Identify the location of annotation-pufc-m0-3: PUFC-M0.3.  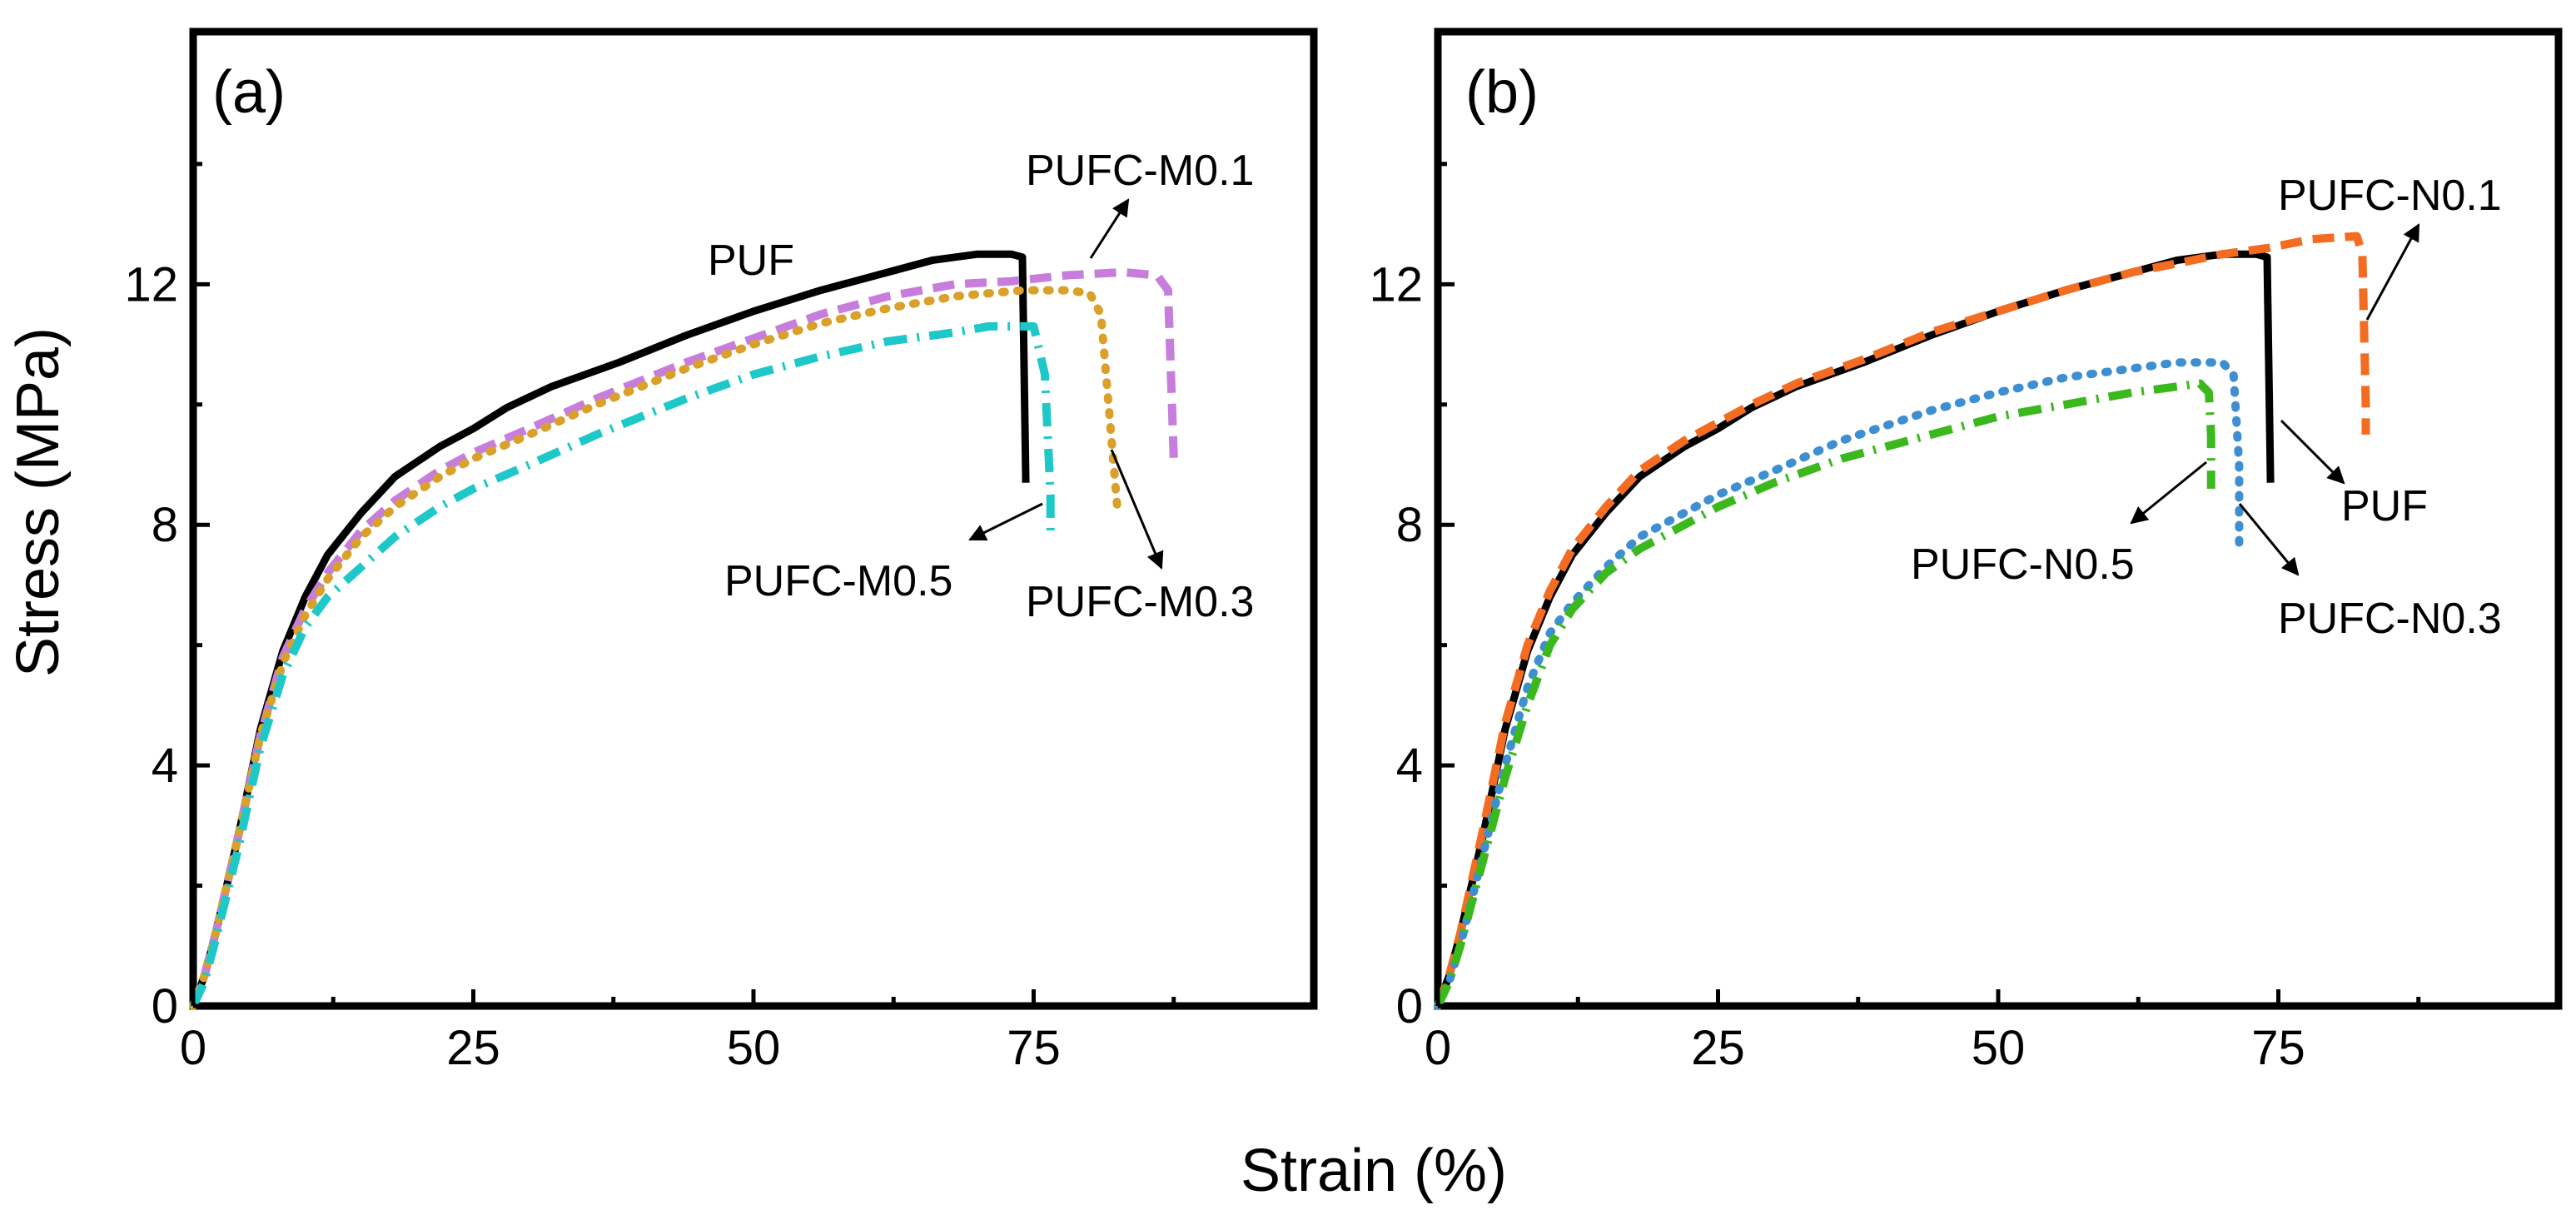
(1140, 602).